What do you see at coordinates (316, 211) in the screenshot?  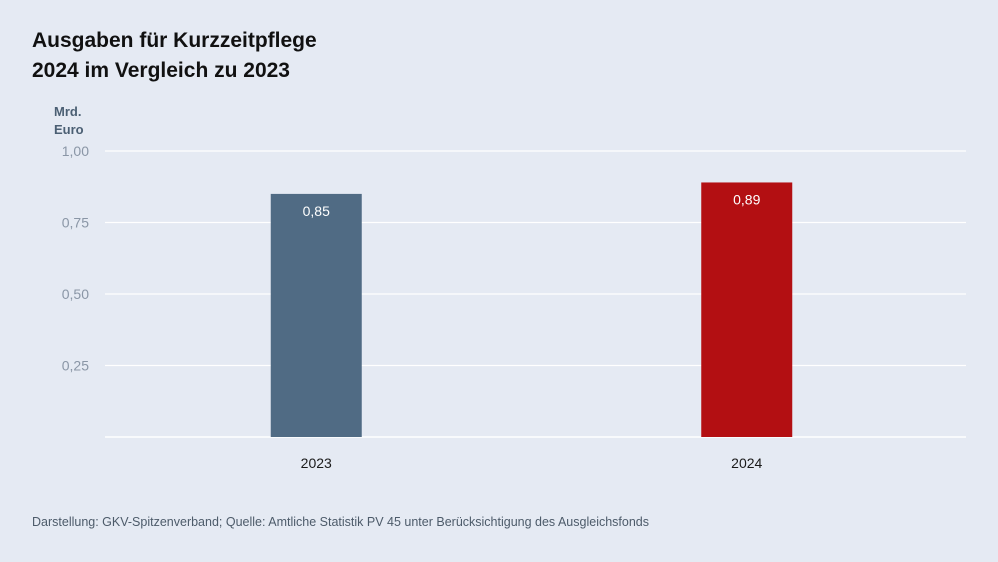 I see `data-label-2023: 0,85` at bounding box center [316, 211].